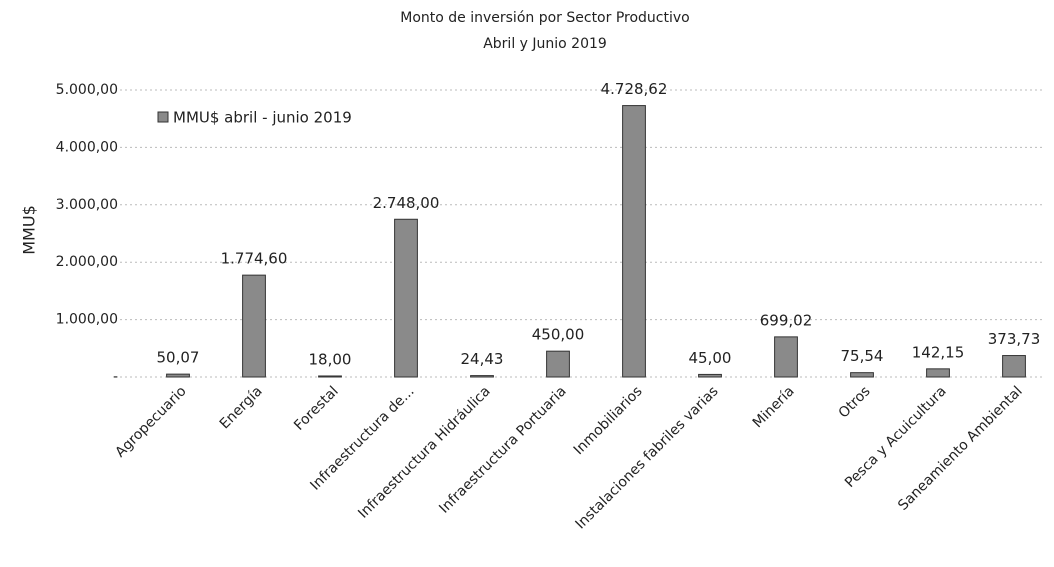 Image resolution: width=1054 pixels, height=567 pixels. I want to click on y-tick-label: 2.000,00, so click(87, 262).